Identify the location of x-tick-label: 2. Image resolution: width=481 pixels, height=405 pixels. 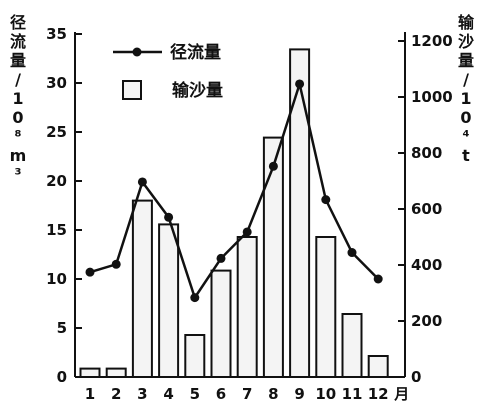
(116, 394).